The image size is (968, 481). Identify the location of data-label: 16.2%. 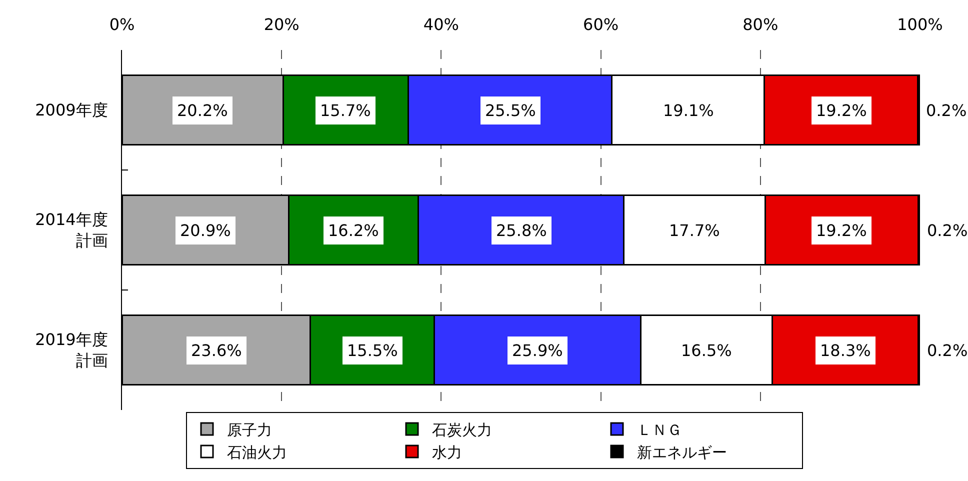
(353, 230).